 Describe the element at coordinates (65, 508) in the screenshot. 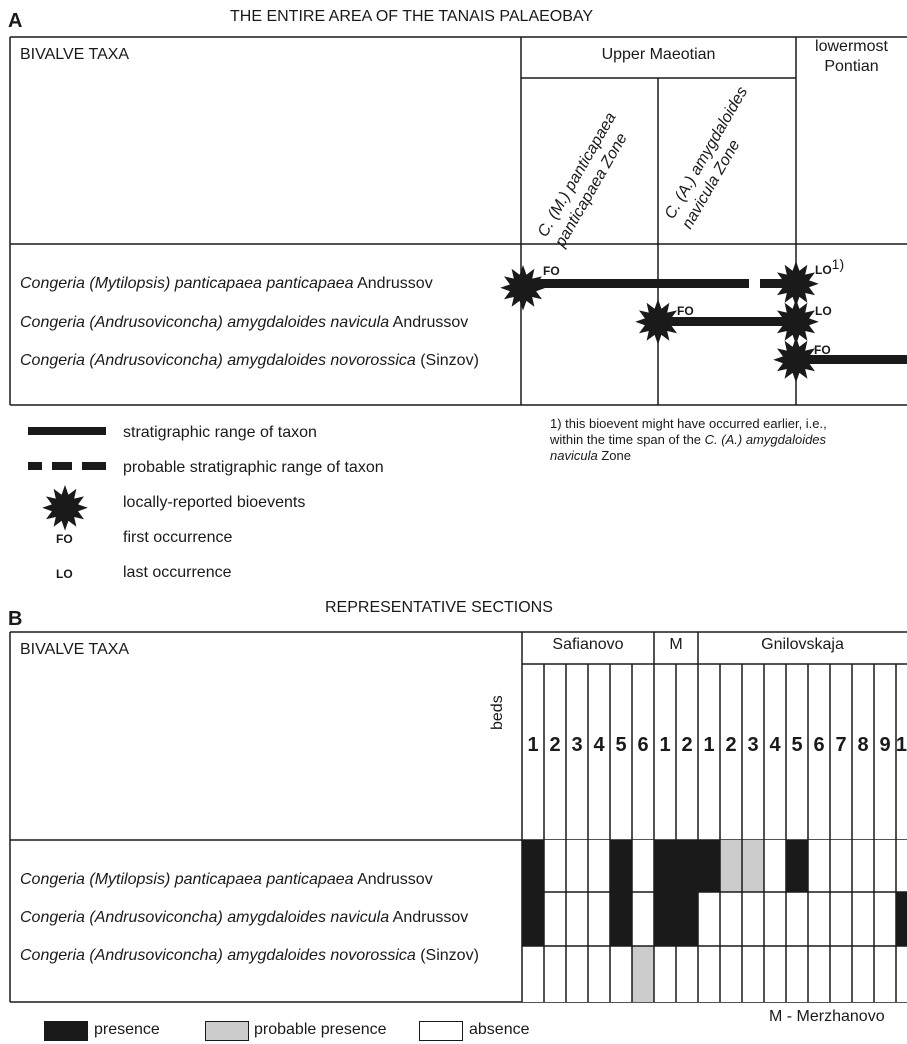

I see `legend-bioevent-starburst-icon` at that location.